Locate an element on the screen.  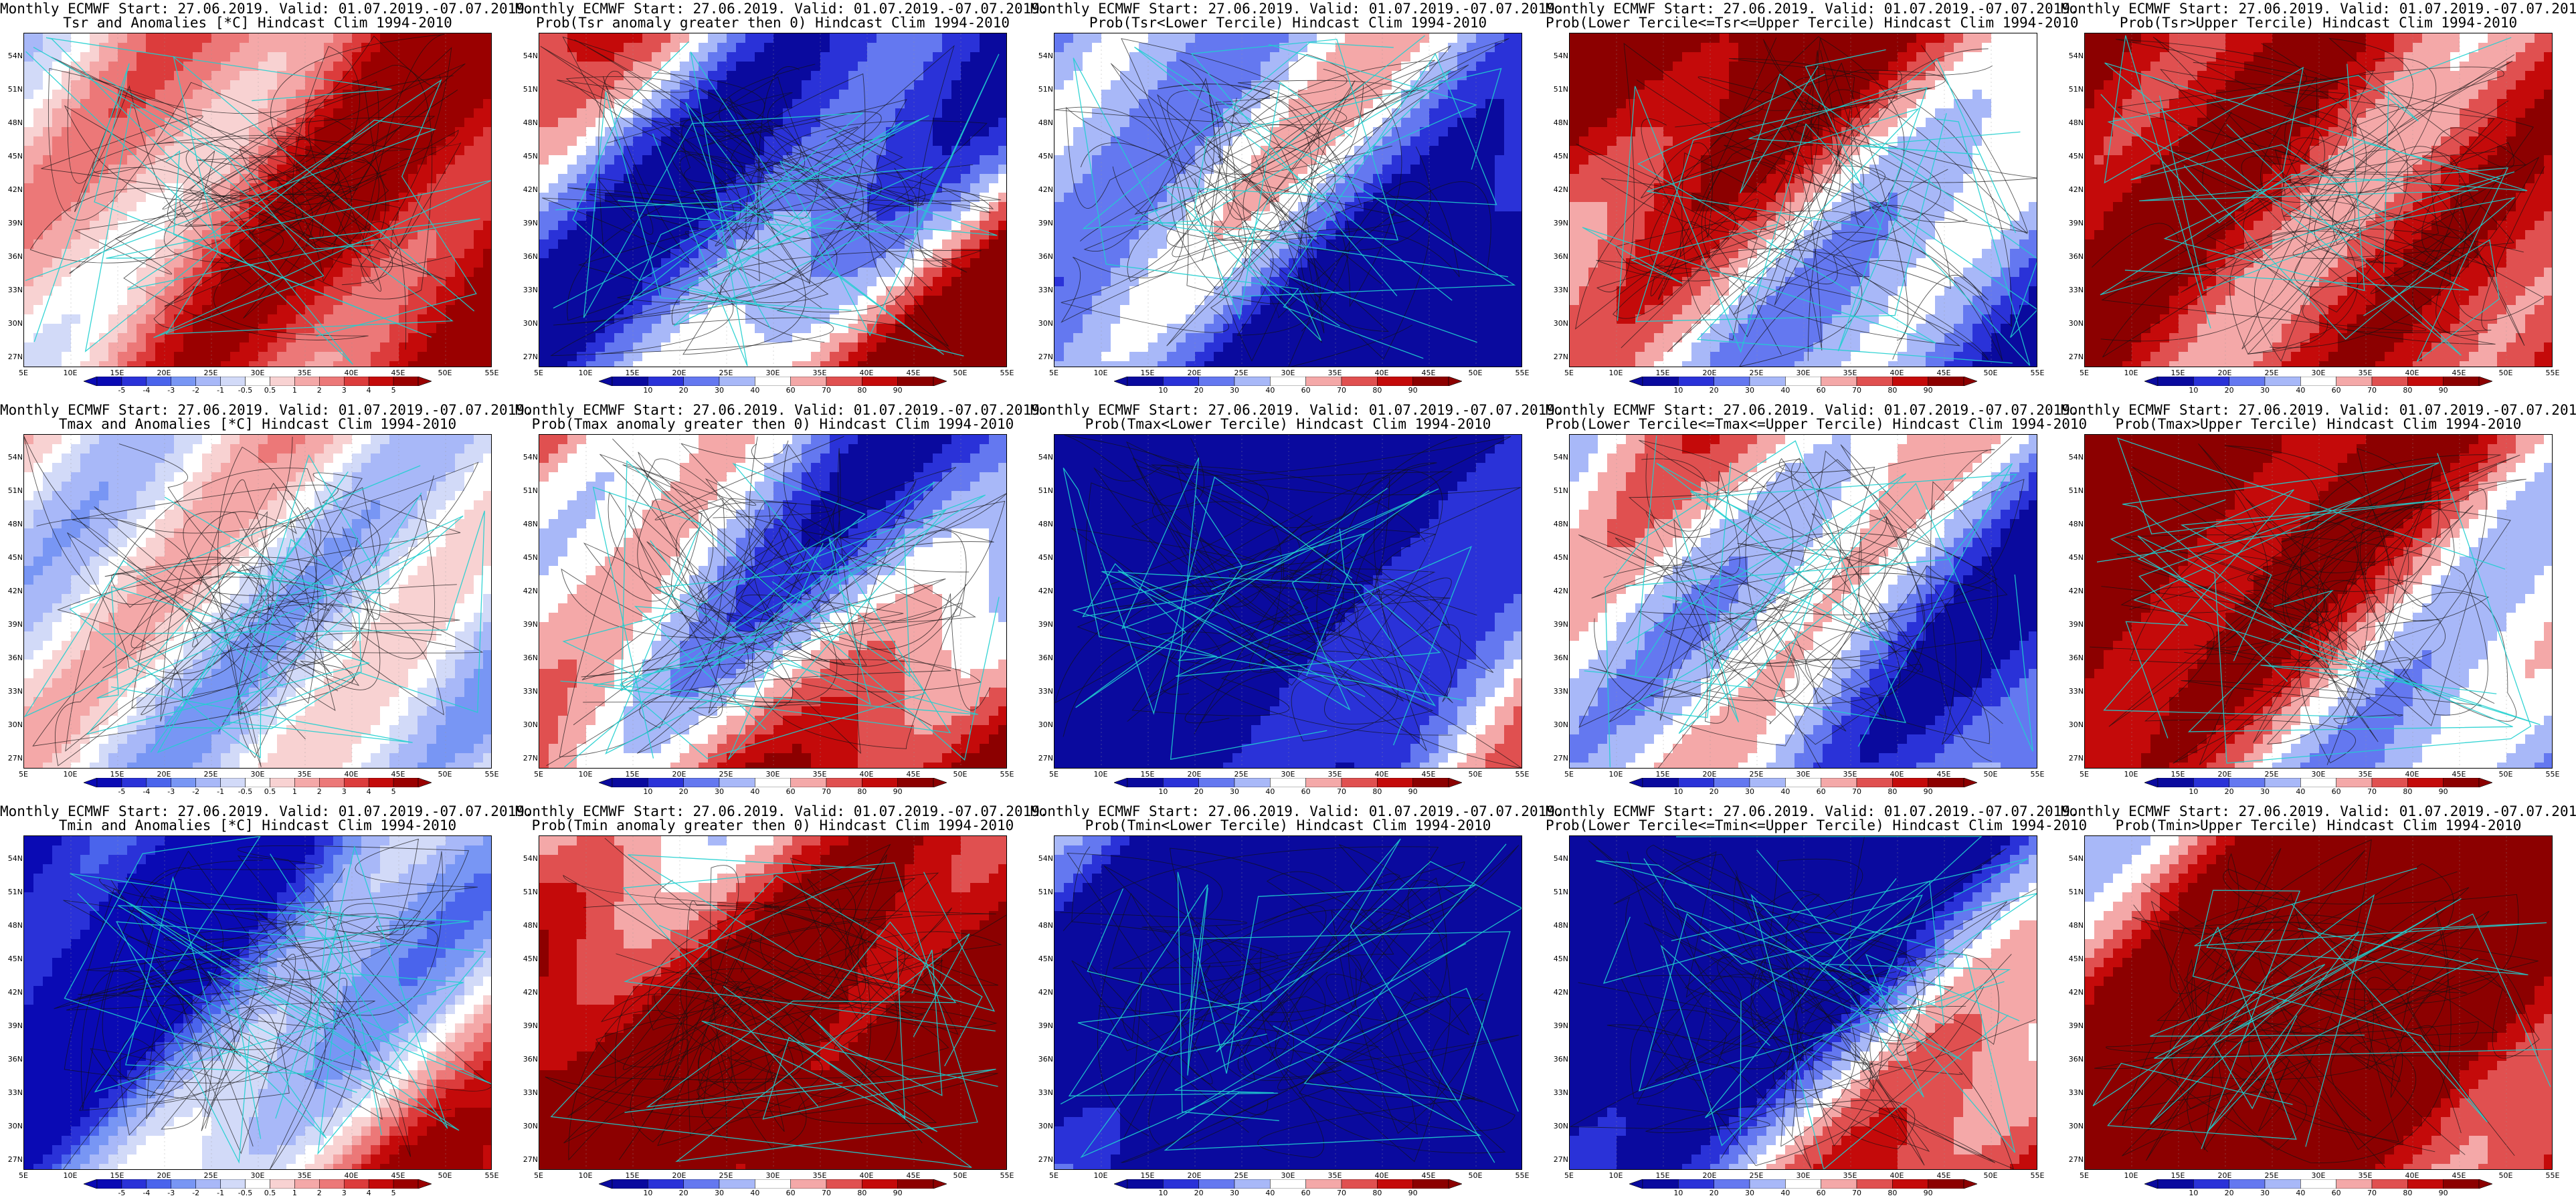
contour-line is located at coordinates (266, 175).